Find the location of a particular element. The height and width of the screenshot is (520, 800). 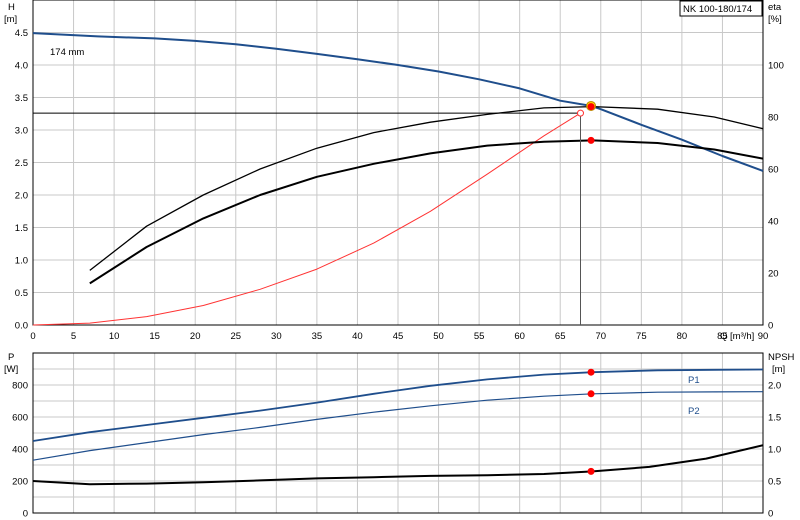

flow-tick-label: 80 is located at coordinates (682, 336).